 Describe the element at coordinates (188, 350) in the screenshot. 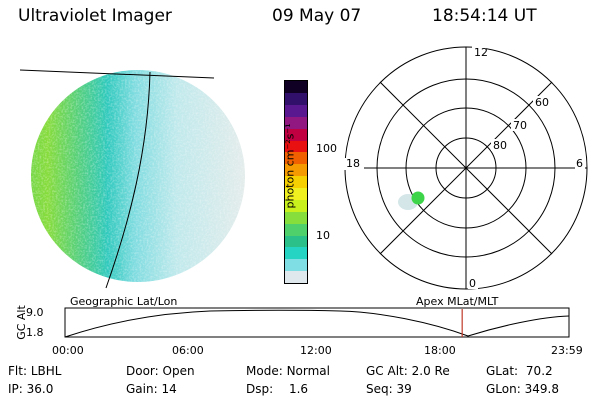

I see `x-tick-0600: 06:00` at that location.